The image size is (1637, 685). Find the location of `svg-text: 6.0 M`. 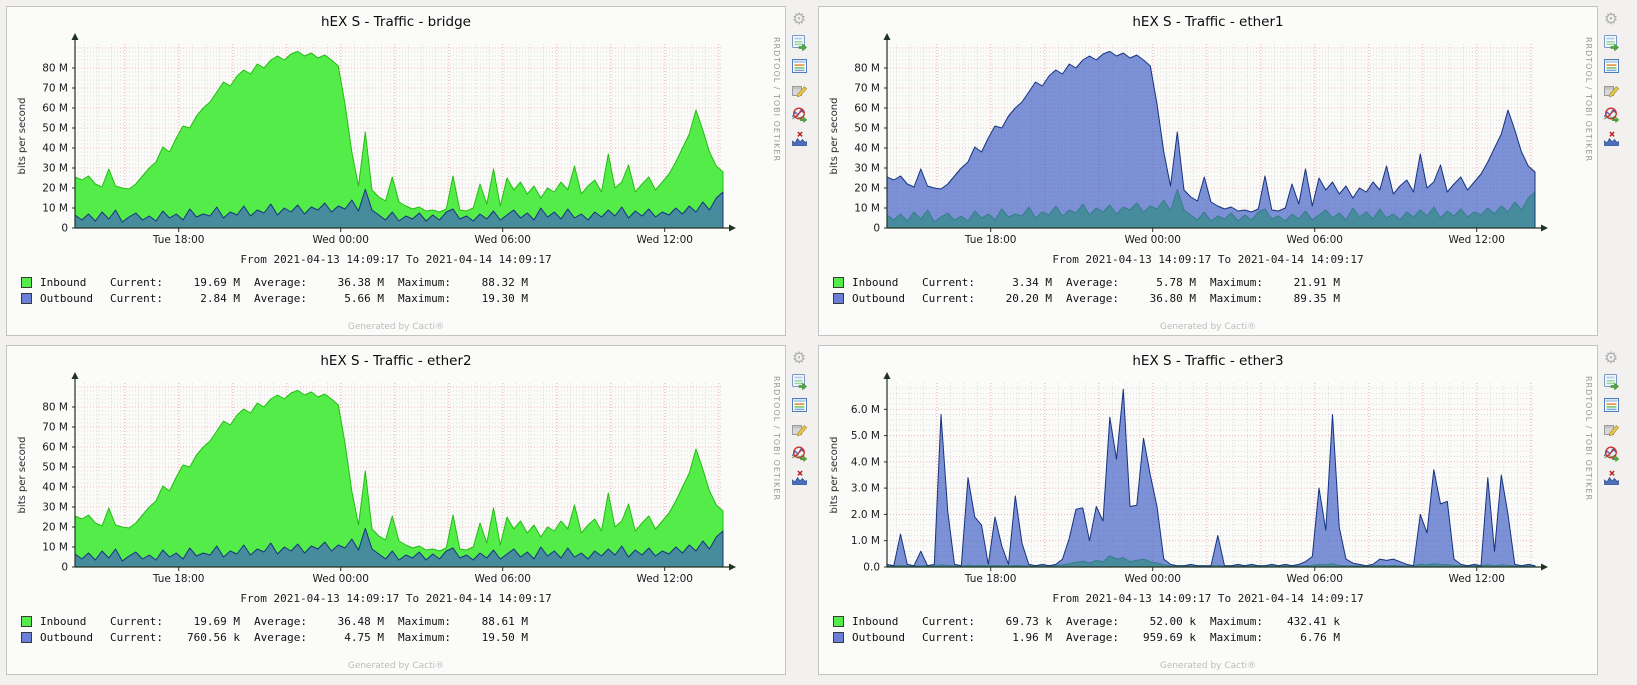

svg-text: 6.0 M is located at coordinates (865, 410).